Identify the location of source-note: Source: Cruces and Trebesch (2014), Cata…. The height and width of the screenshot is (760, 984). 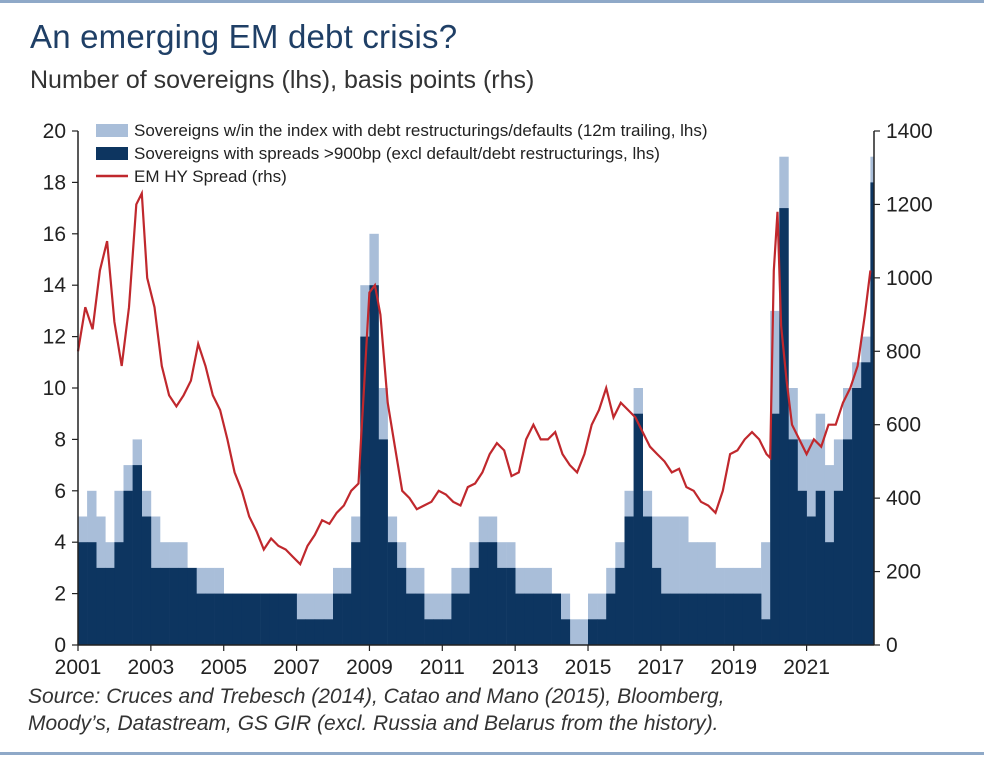
(493, 710).